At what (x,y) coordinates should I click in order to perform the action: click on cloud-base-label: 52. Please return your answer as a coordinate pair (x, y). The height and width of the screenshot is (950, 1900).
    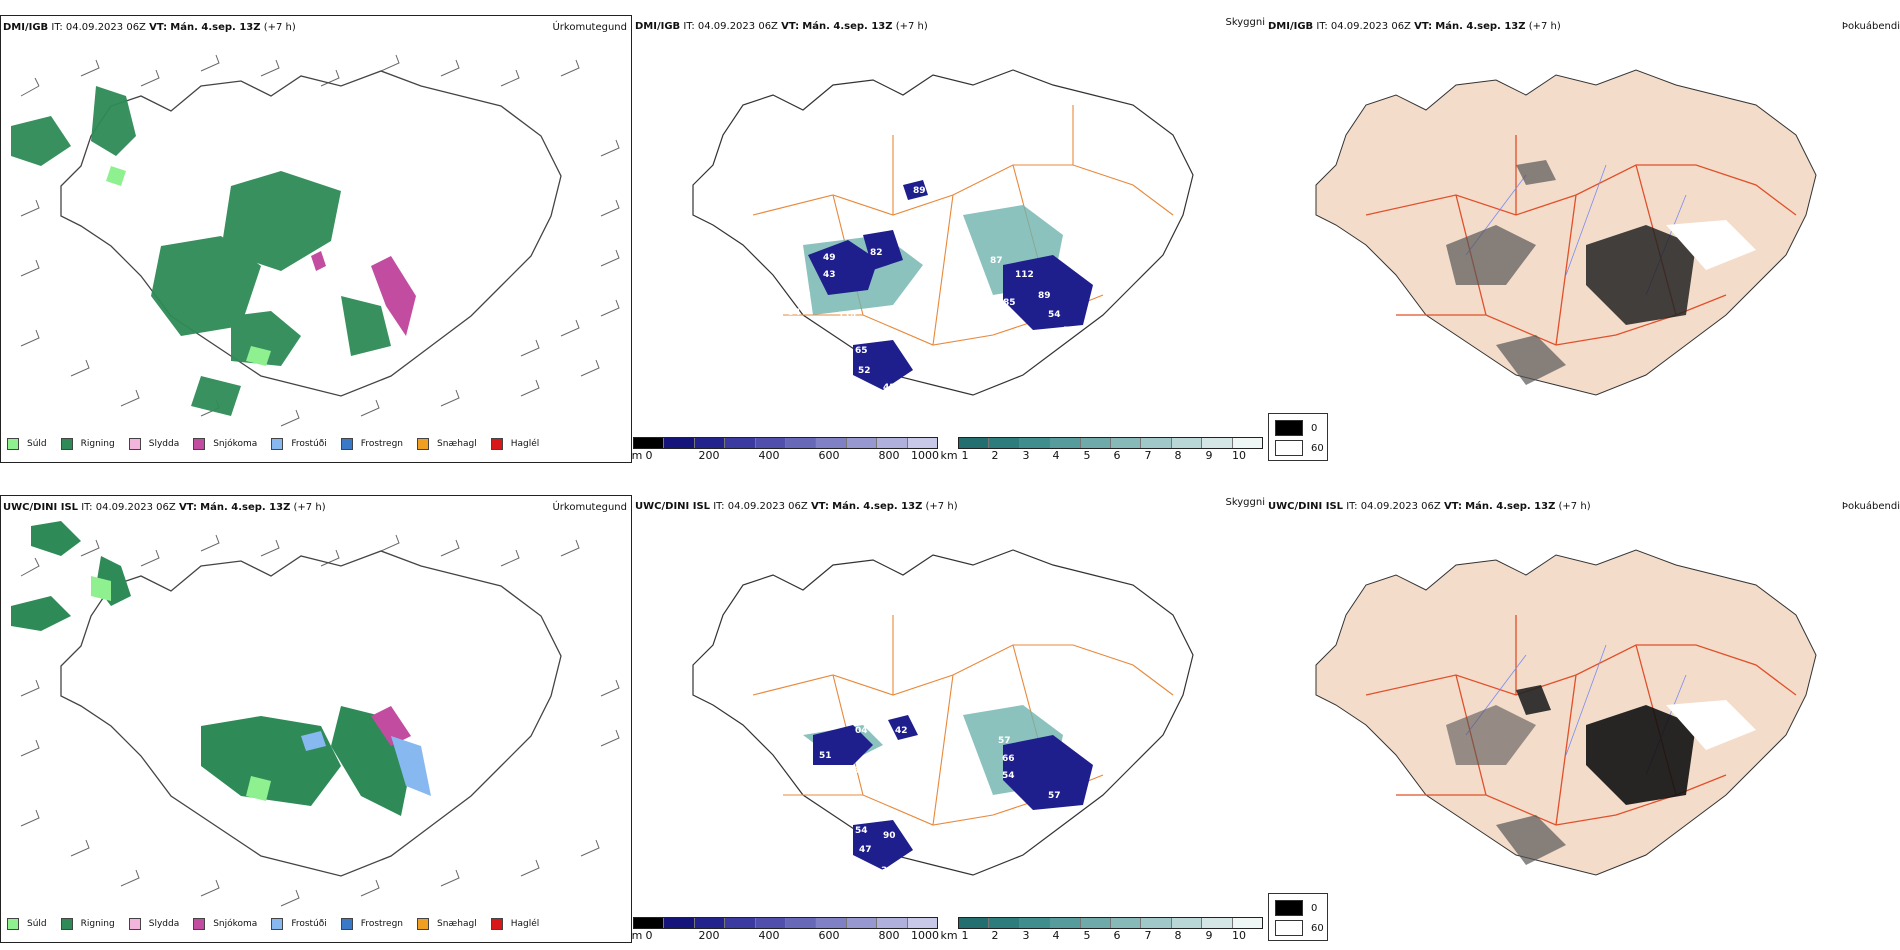
    Looking at the image, I should click on (864, 371).